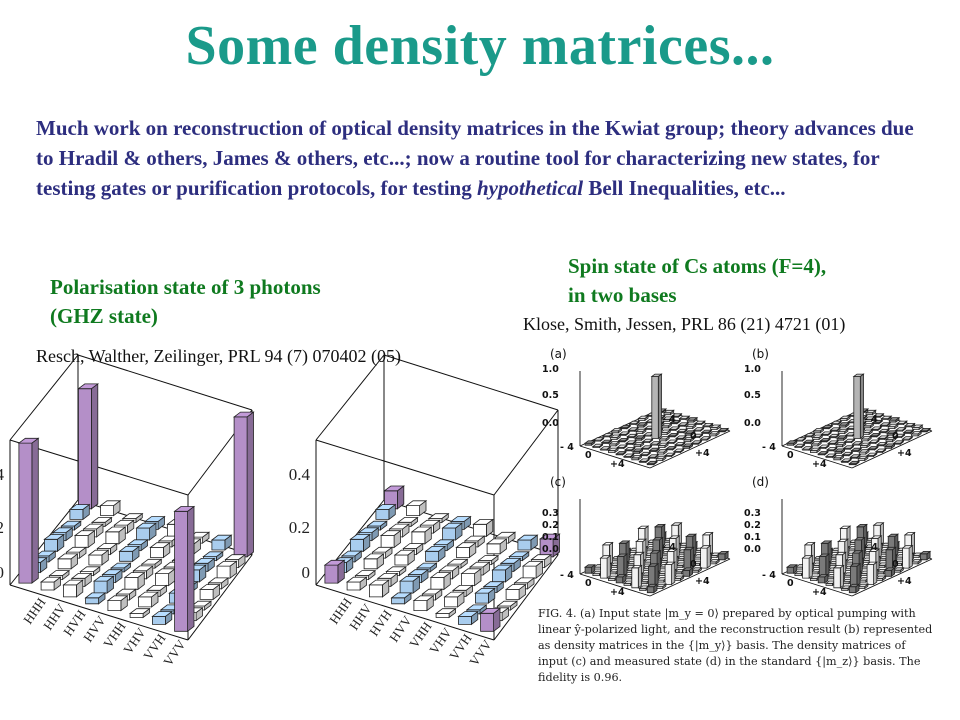 Image resolution: width=960 pixels, height=720 pixels. What do you see at coordinates (550, 525) in the screenshot?
I see `z-tick-label: 0.2` at bounding box center [550, 525].